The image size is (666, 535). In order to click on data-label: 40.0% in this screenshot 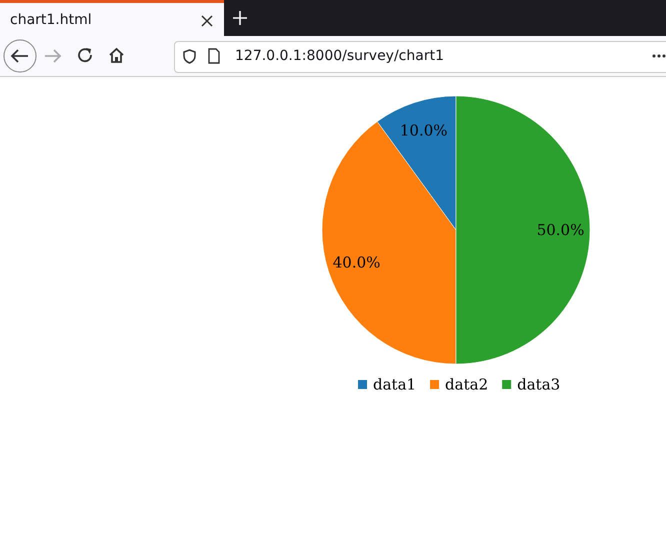, I will do `click(356, 262)`.